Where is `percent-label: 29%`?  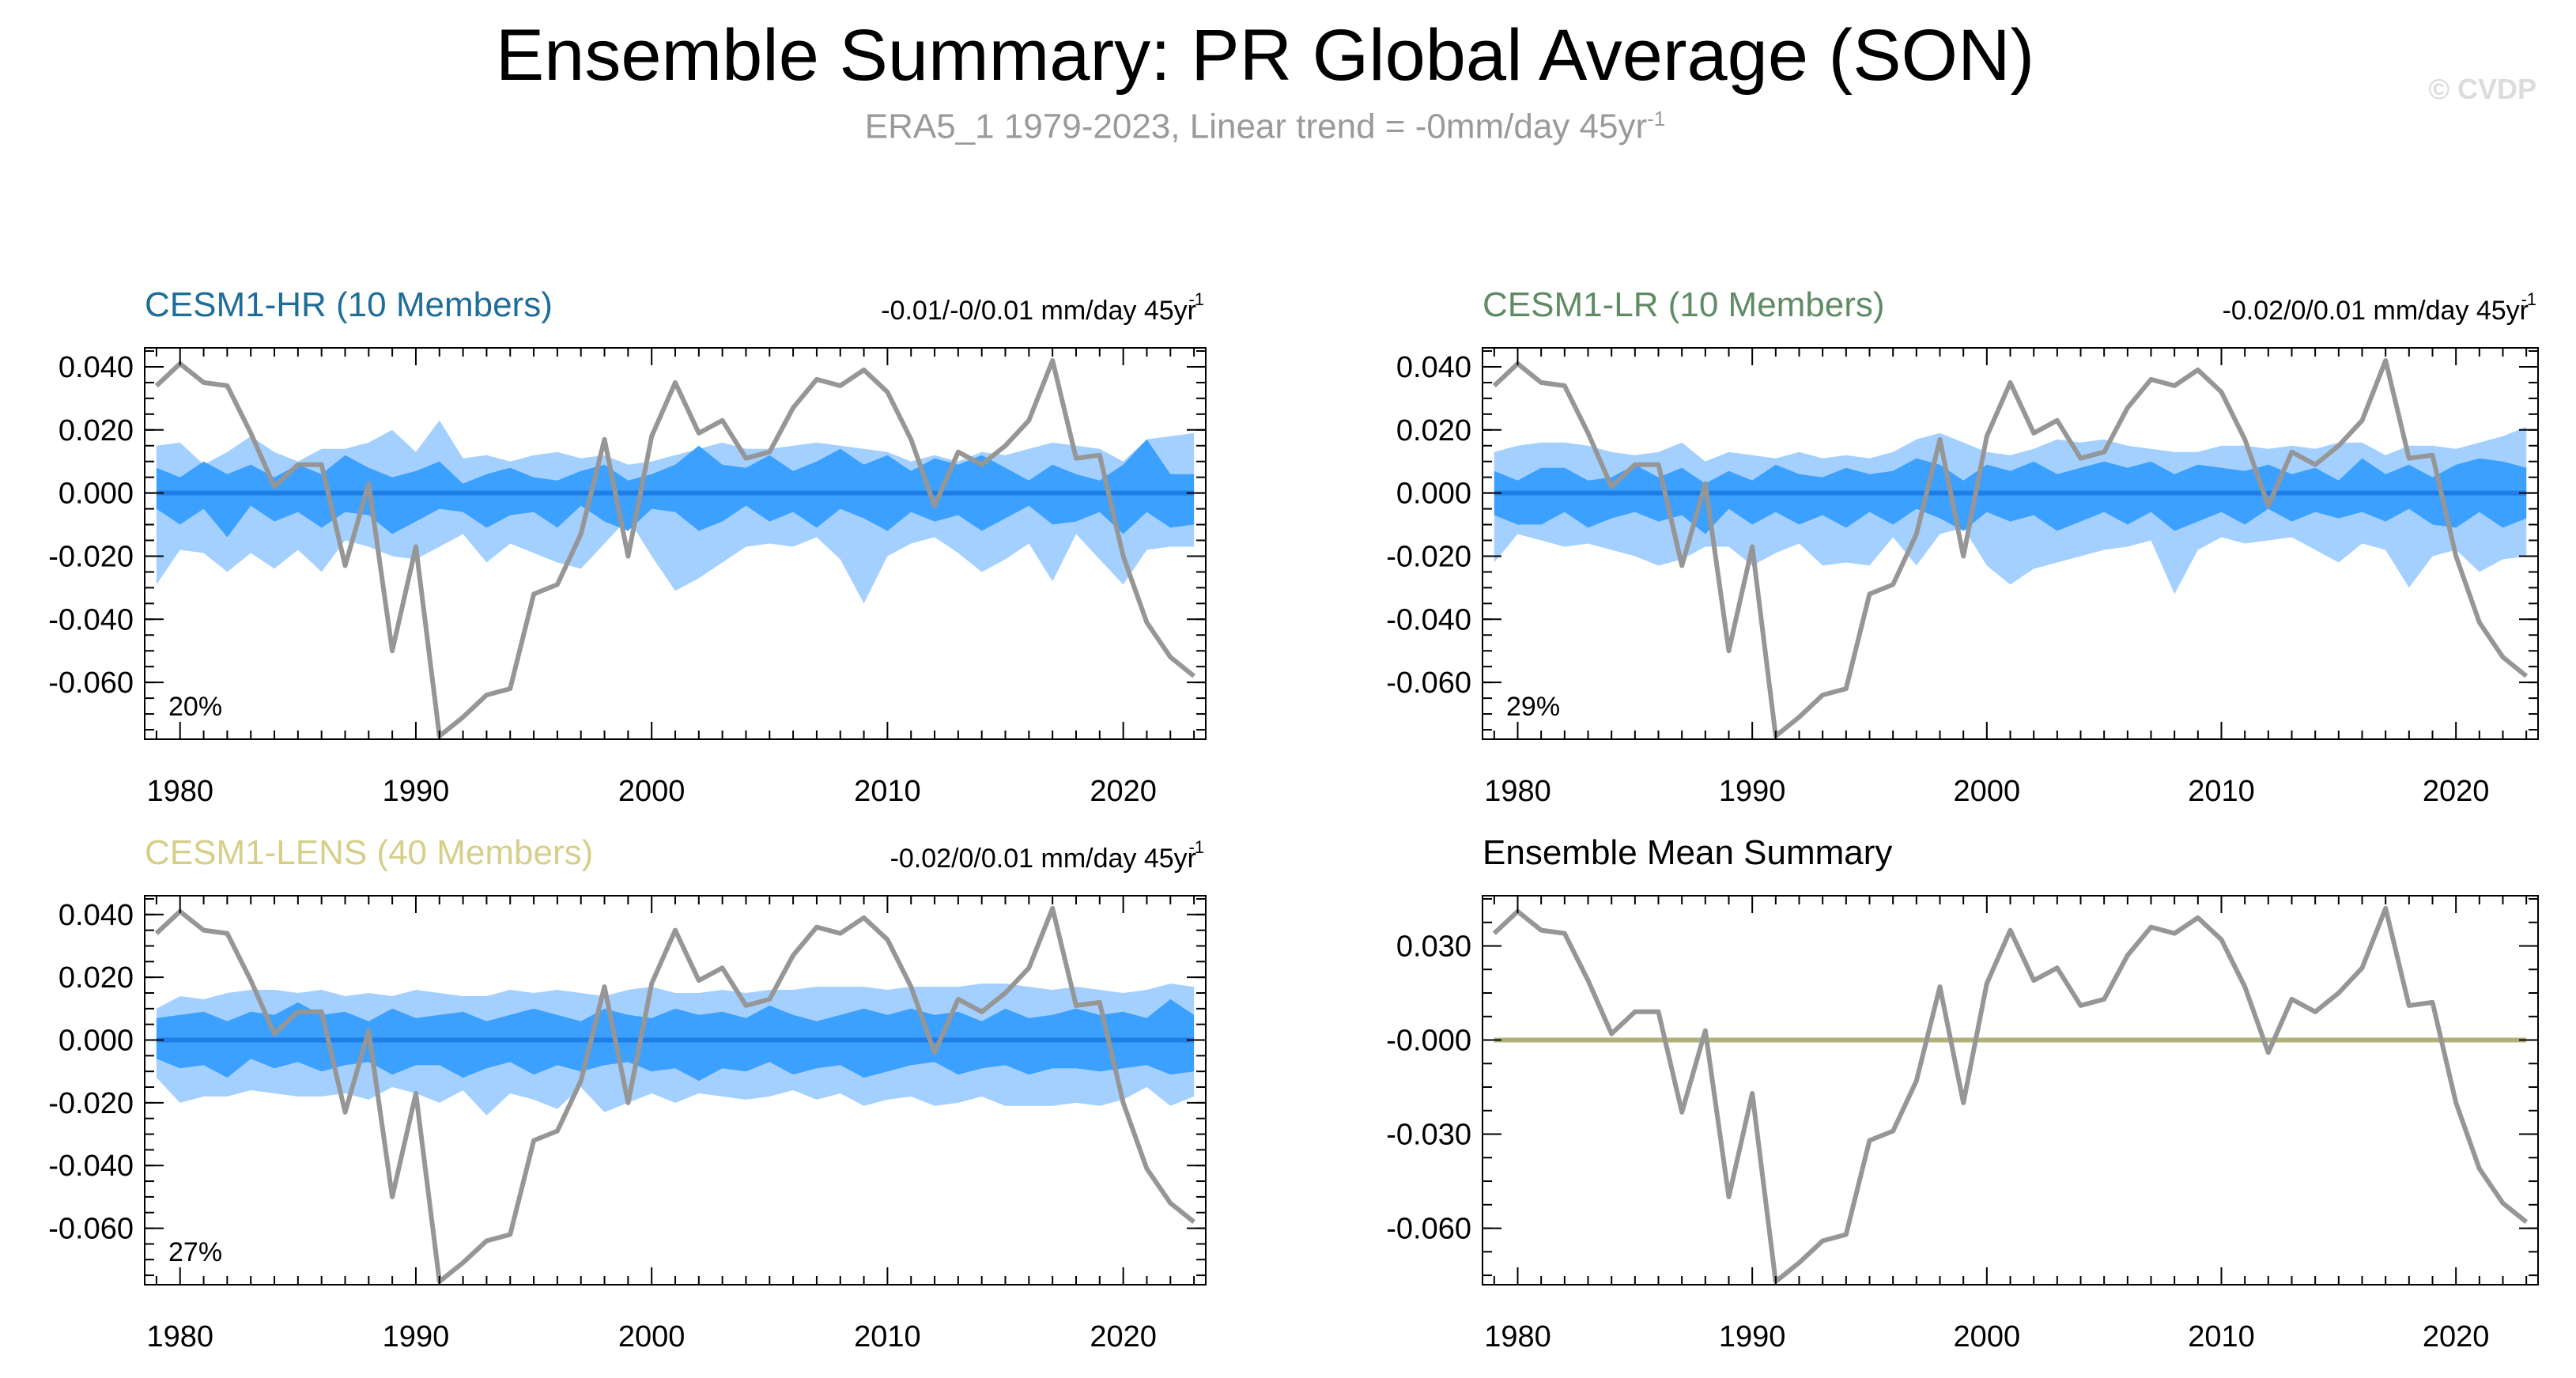 percent-label: 29% is located at coordinates (1533, 707).